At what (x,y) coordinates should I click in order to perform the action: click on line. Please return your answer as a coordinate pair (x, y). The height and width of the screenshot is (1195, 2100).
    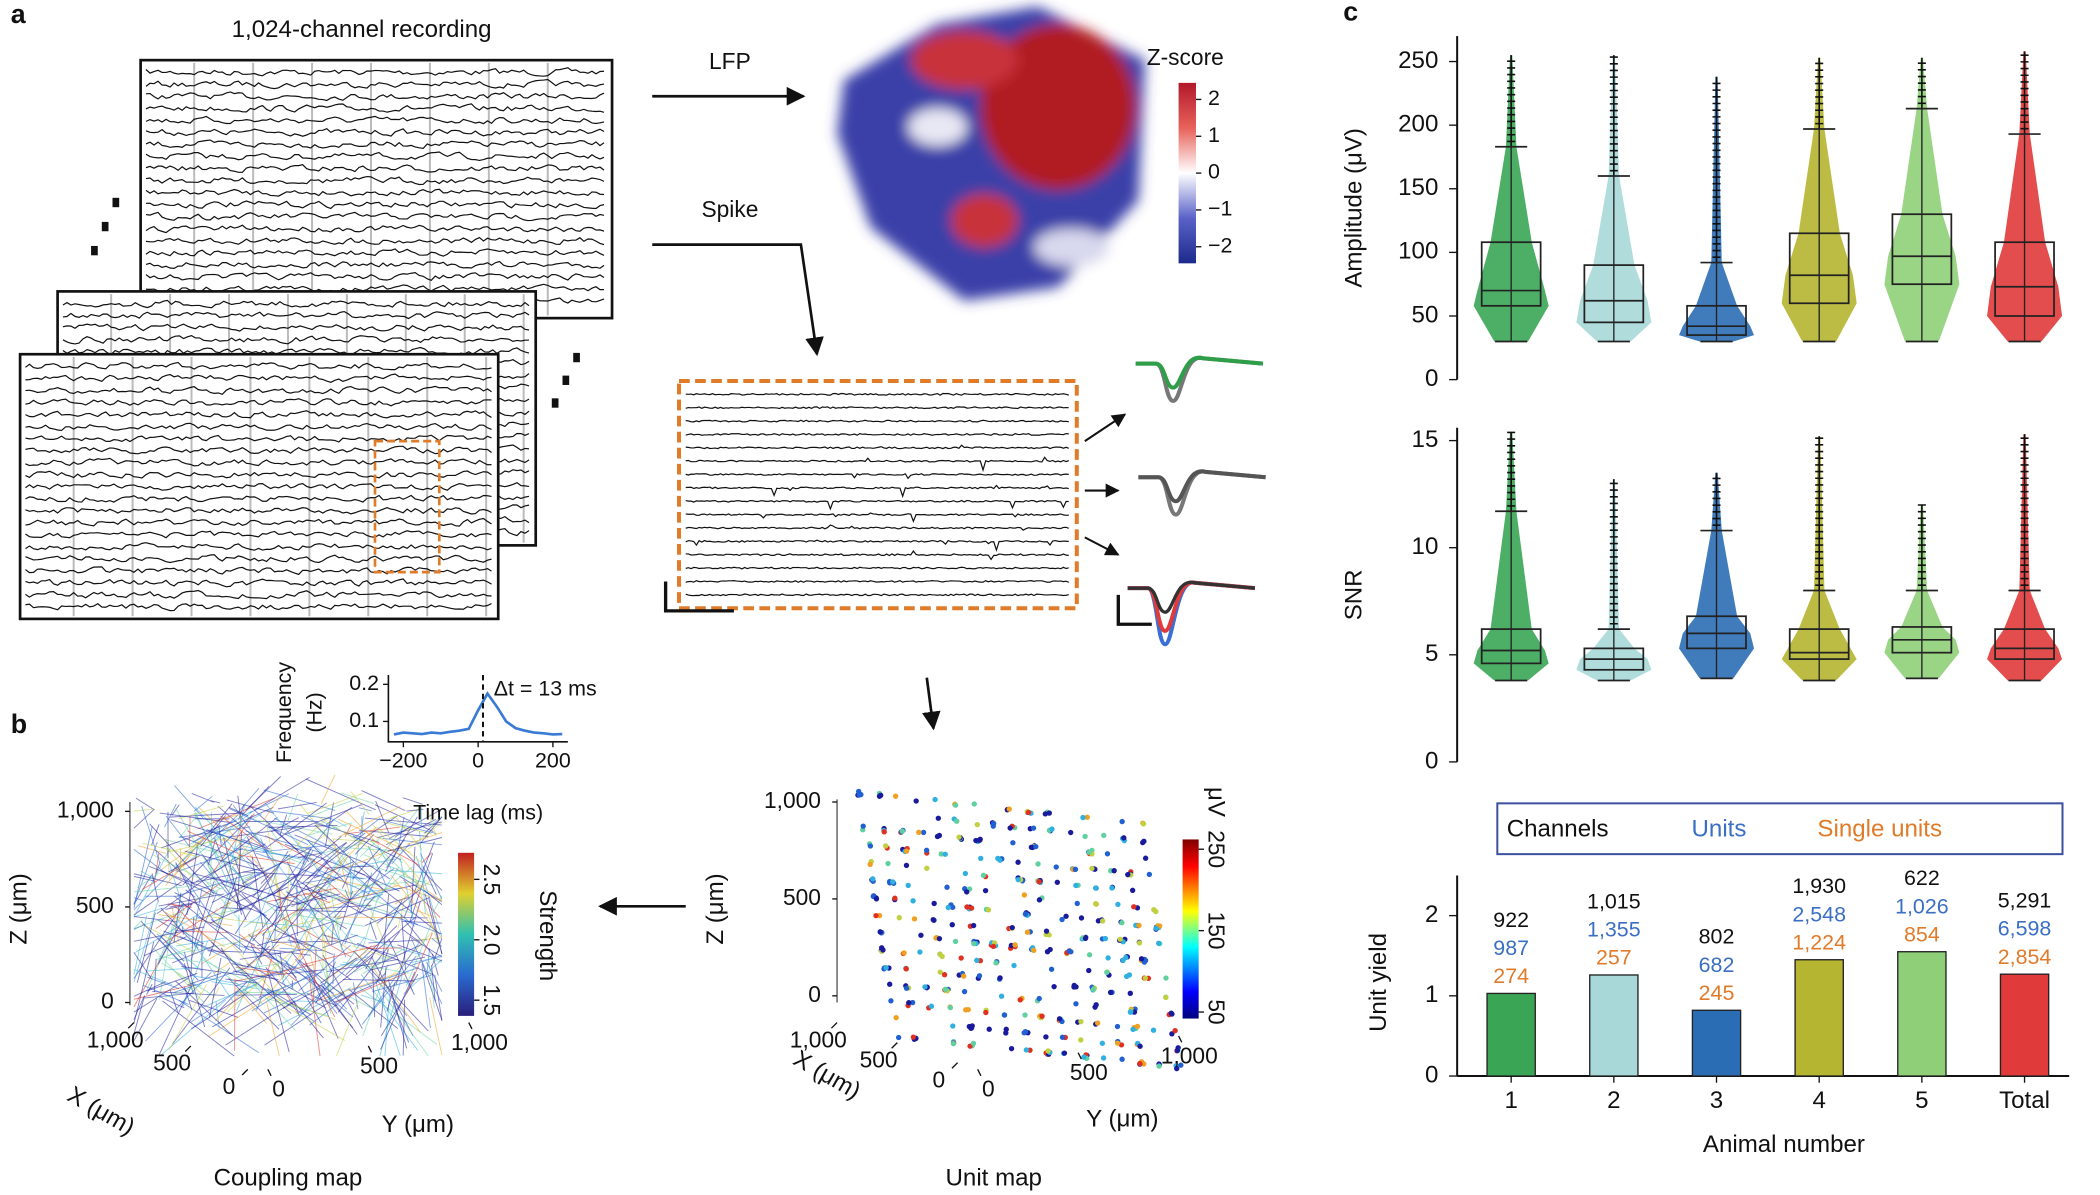
    Looking at the image, I should click on (478, 713).